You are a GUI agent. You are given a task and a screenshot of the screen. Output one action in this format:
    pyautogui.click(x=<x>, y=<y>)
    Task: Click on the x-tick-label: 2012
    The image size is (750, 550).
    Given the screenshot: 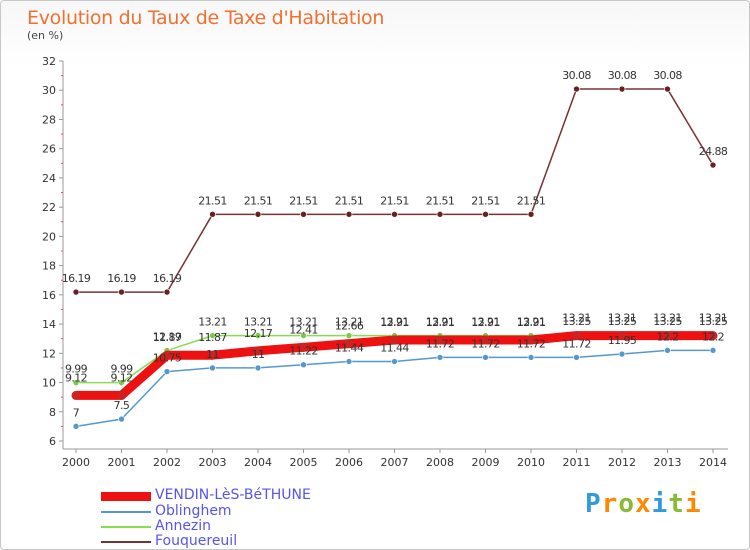 What is the action you would take?
    pyautogui.click(x=622, y=462)
    